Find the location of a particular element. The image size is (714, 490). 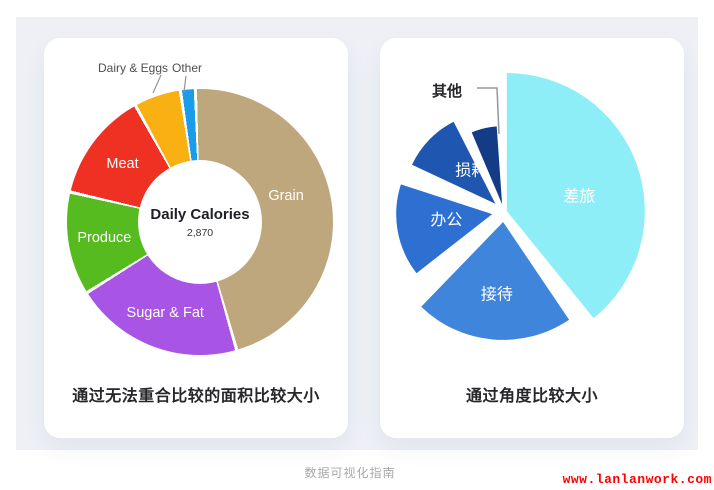

footer-title: 数据可视化指南 is located at coordinates (350, 473).